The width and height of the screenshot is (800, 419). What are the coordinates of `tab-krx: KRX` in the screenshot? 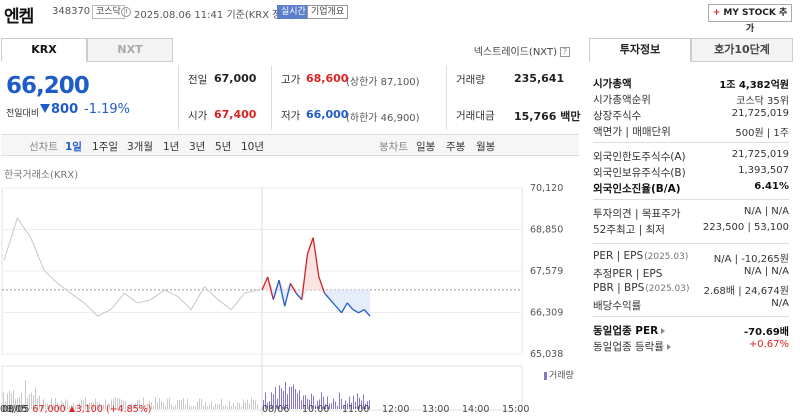 It's located at (44, 50).